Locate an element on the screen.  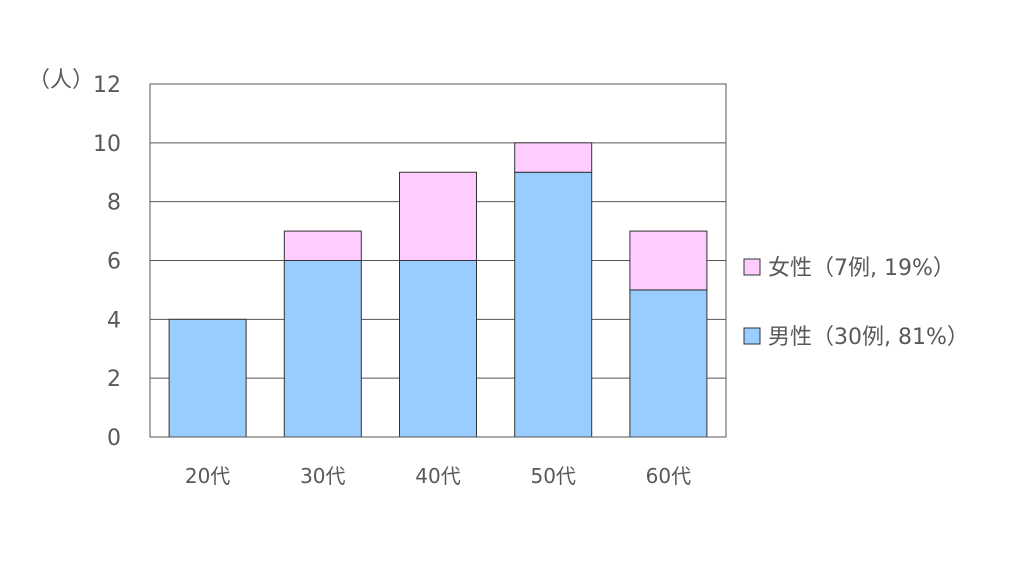
y-axis-label: （人） is located at coordinates (61, 80).